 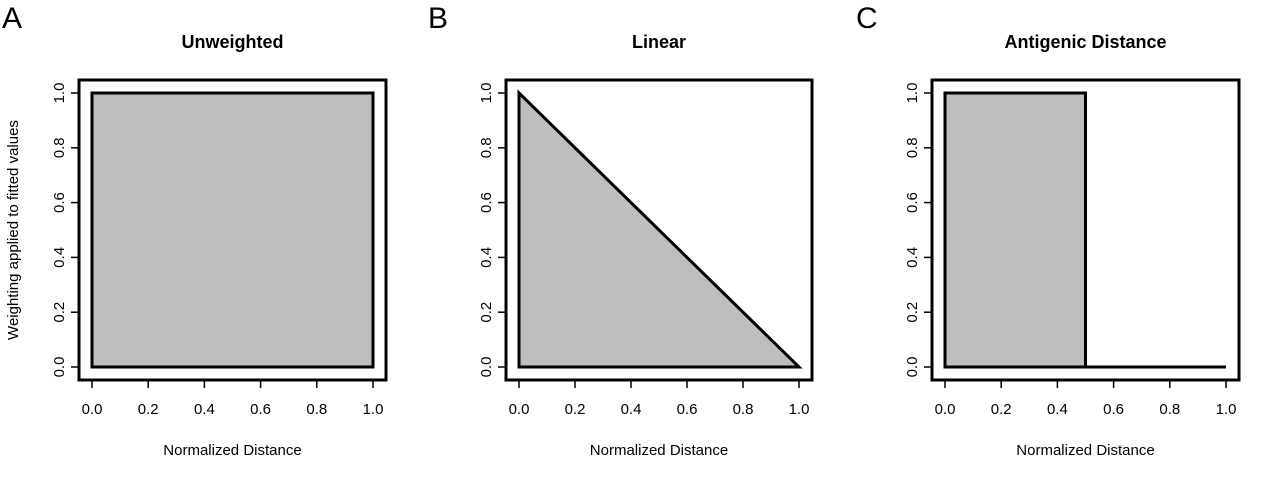 What do you see at coordinates (13, 230) in the screenshot?
I see `y-axis-label: Weighting applied to fitted values` at bounding box center [13, 230].